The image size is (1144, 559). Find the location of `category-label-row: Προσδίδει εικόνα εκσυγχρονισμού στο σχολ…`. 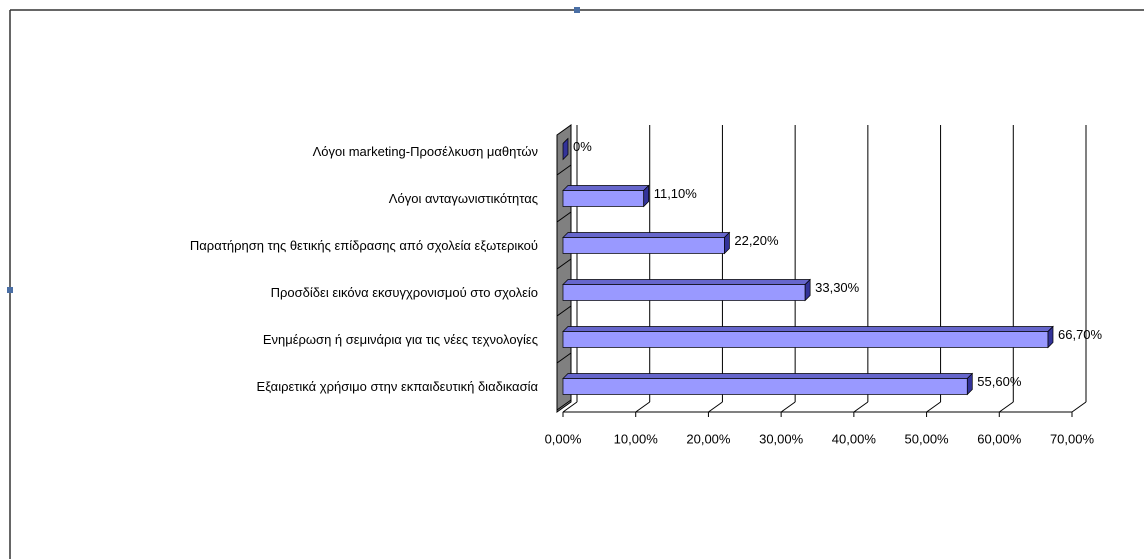

category-label-row: Προσδίδει εικόνα εκσυγχρονισμού στο σχολ… is located at coordinates (288, 292).